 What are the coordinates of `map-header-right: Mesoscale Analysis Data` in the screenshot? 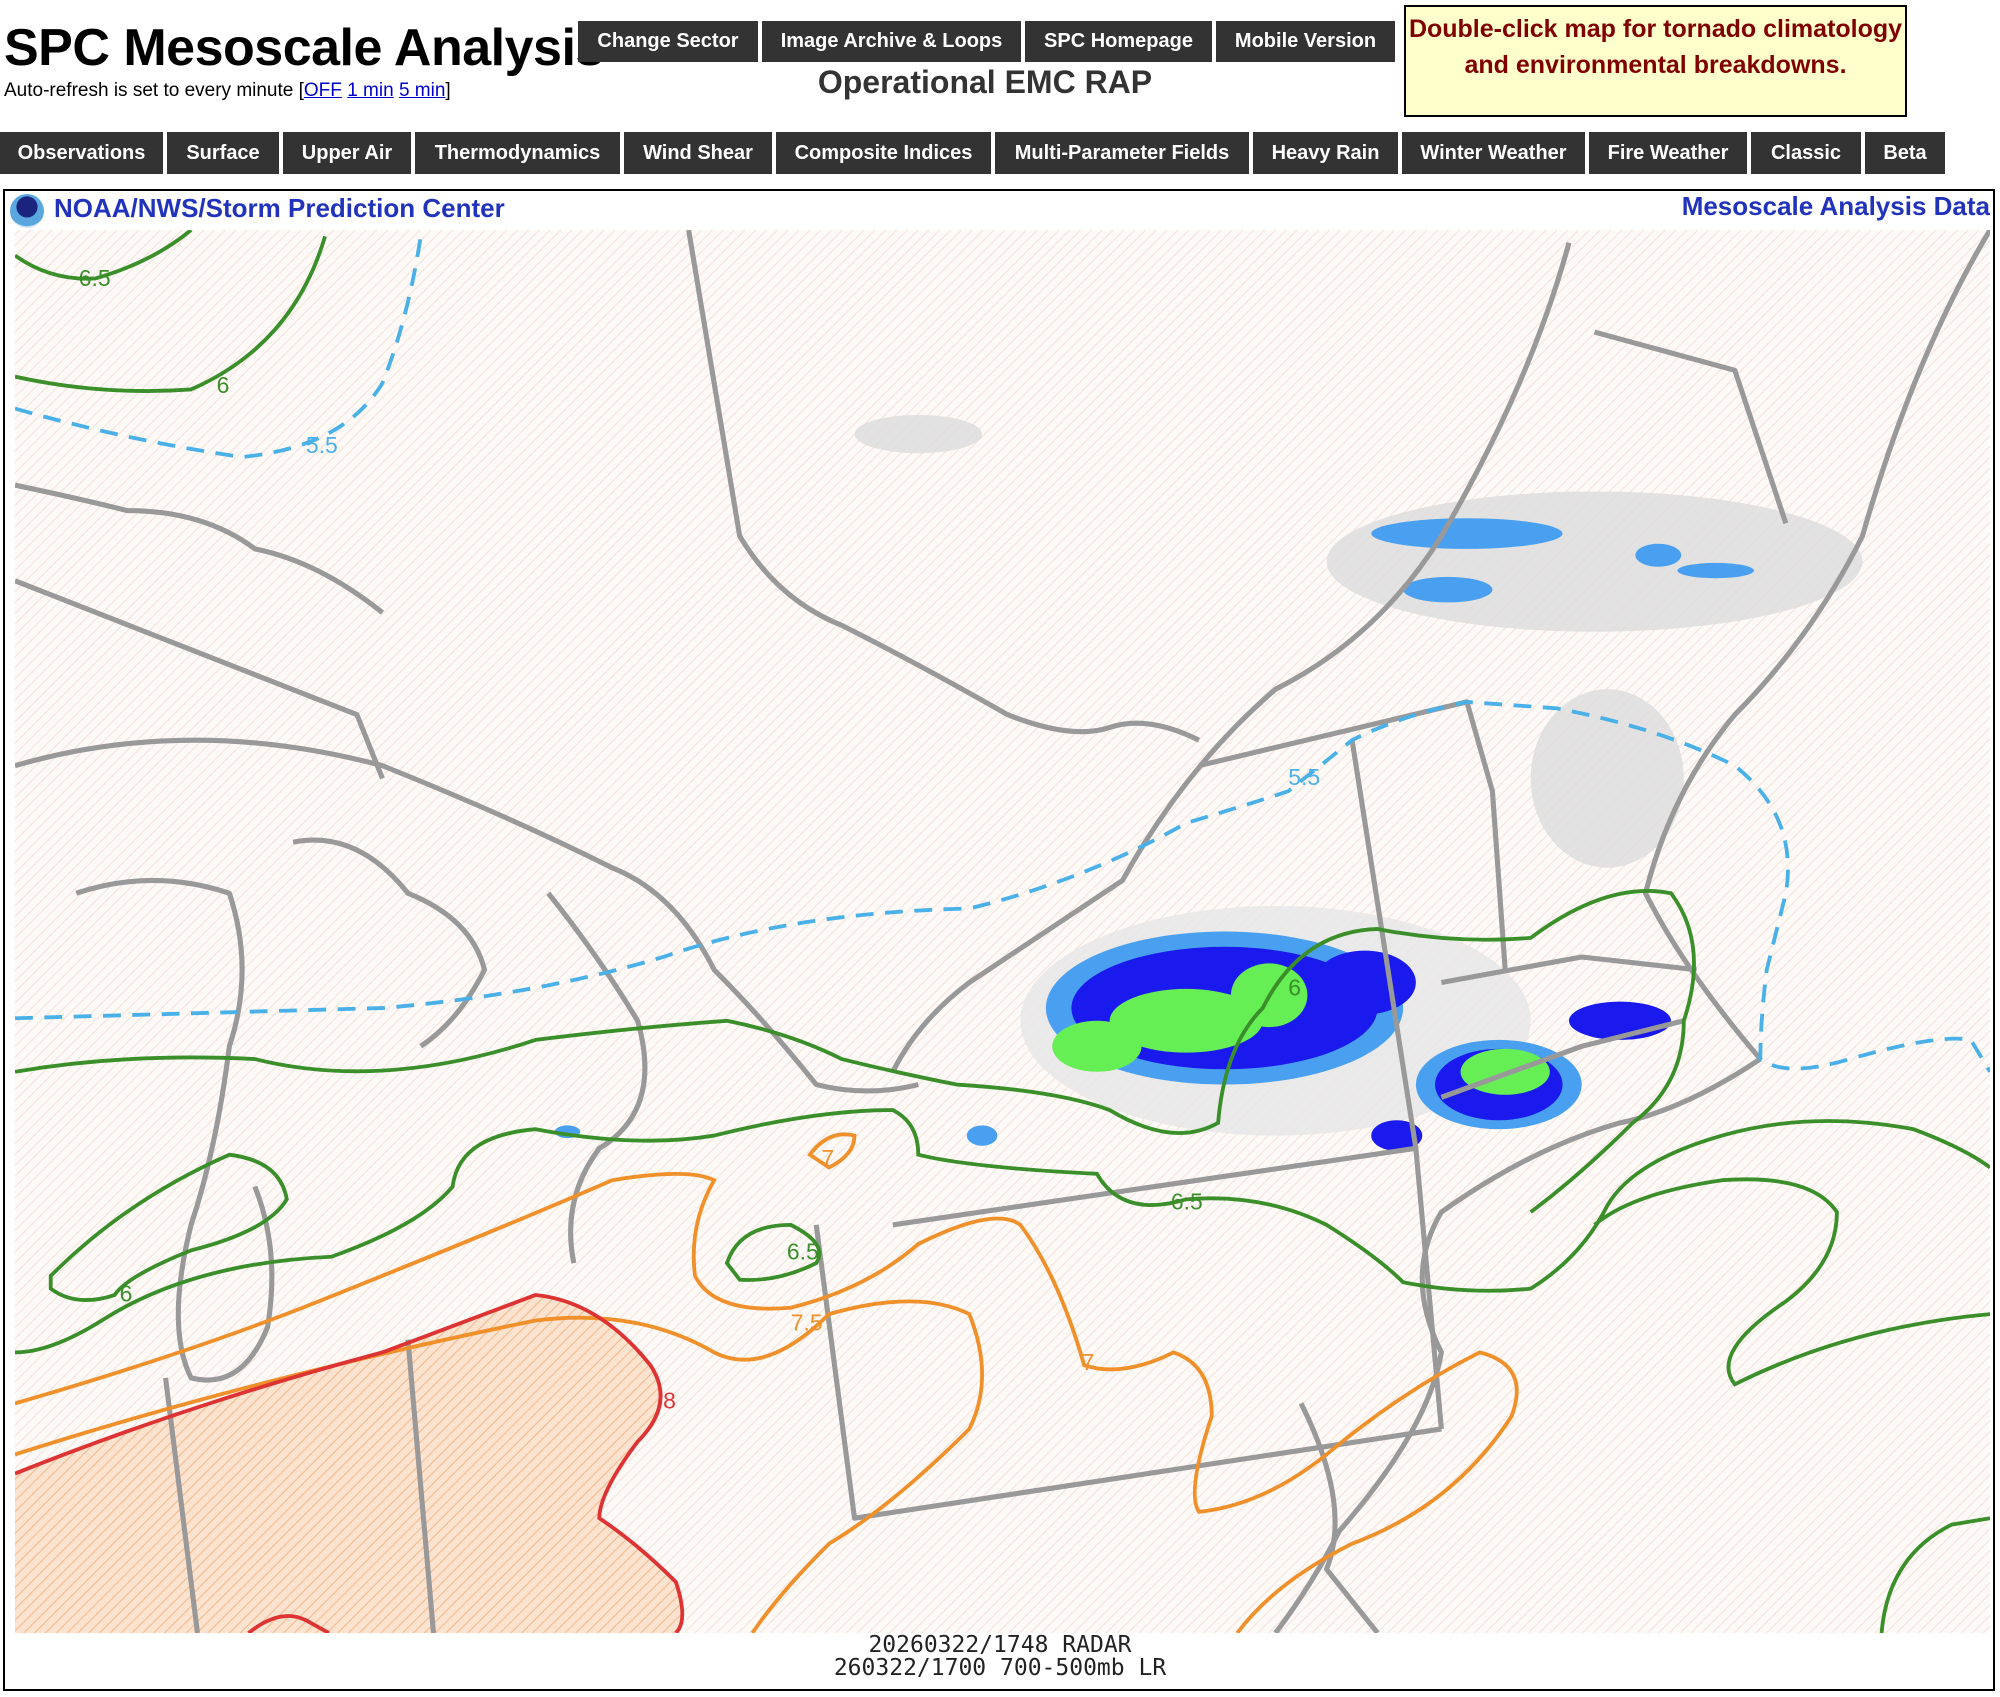 It's located at (1835, 206).